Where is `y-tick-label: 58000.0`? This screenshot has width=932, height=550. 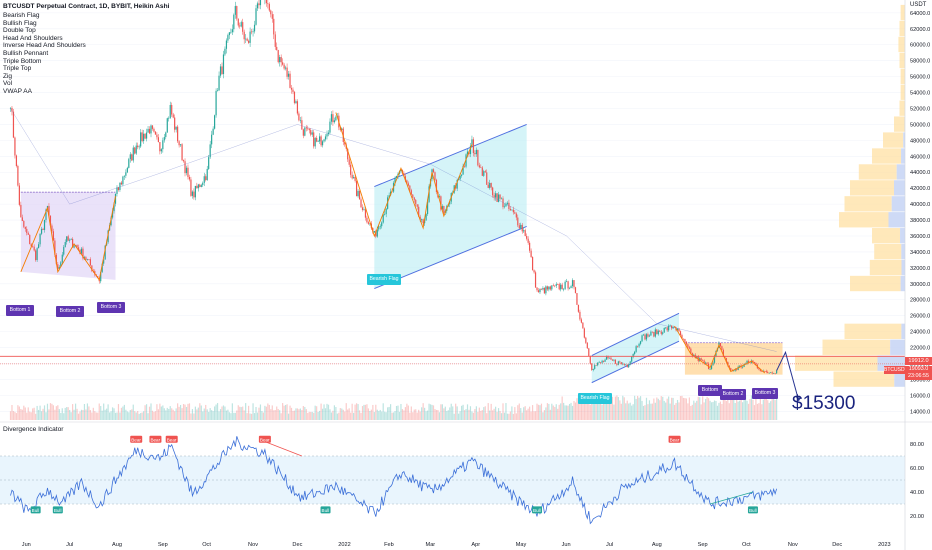 y-tick-label: 58000.0 is located at coordinates (920, 62).